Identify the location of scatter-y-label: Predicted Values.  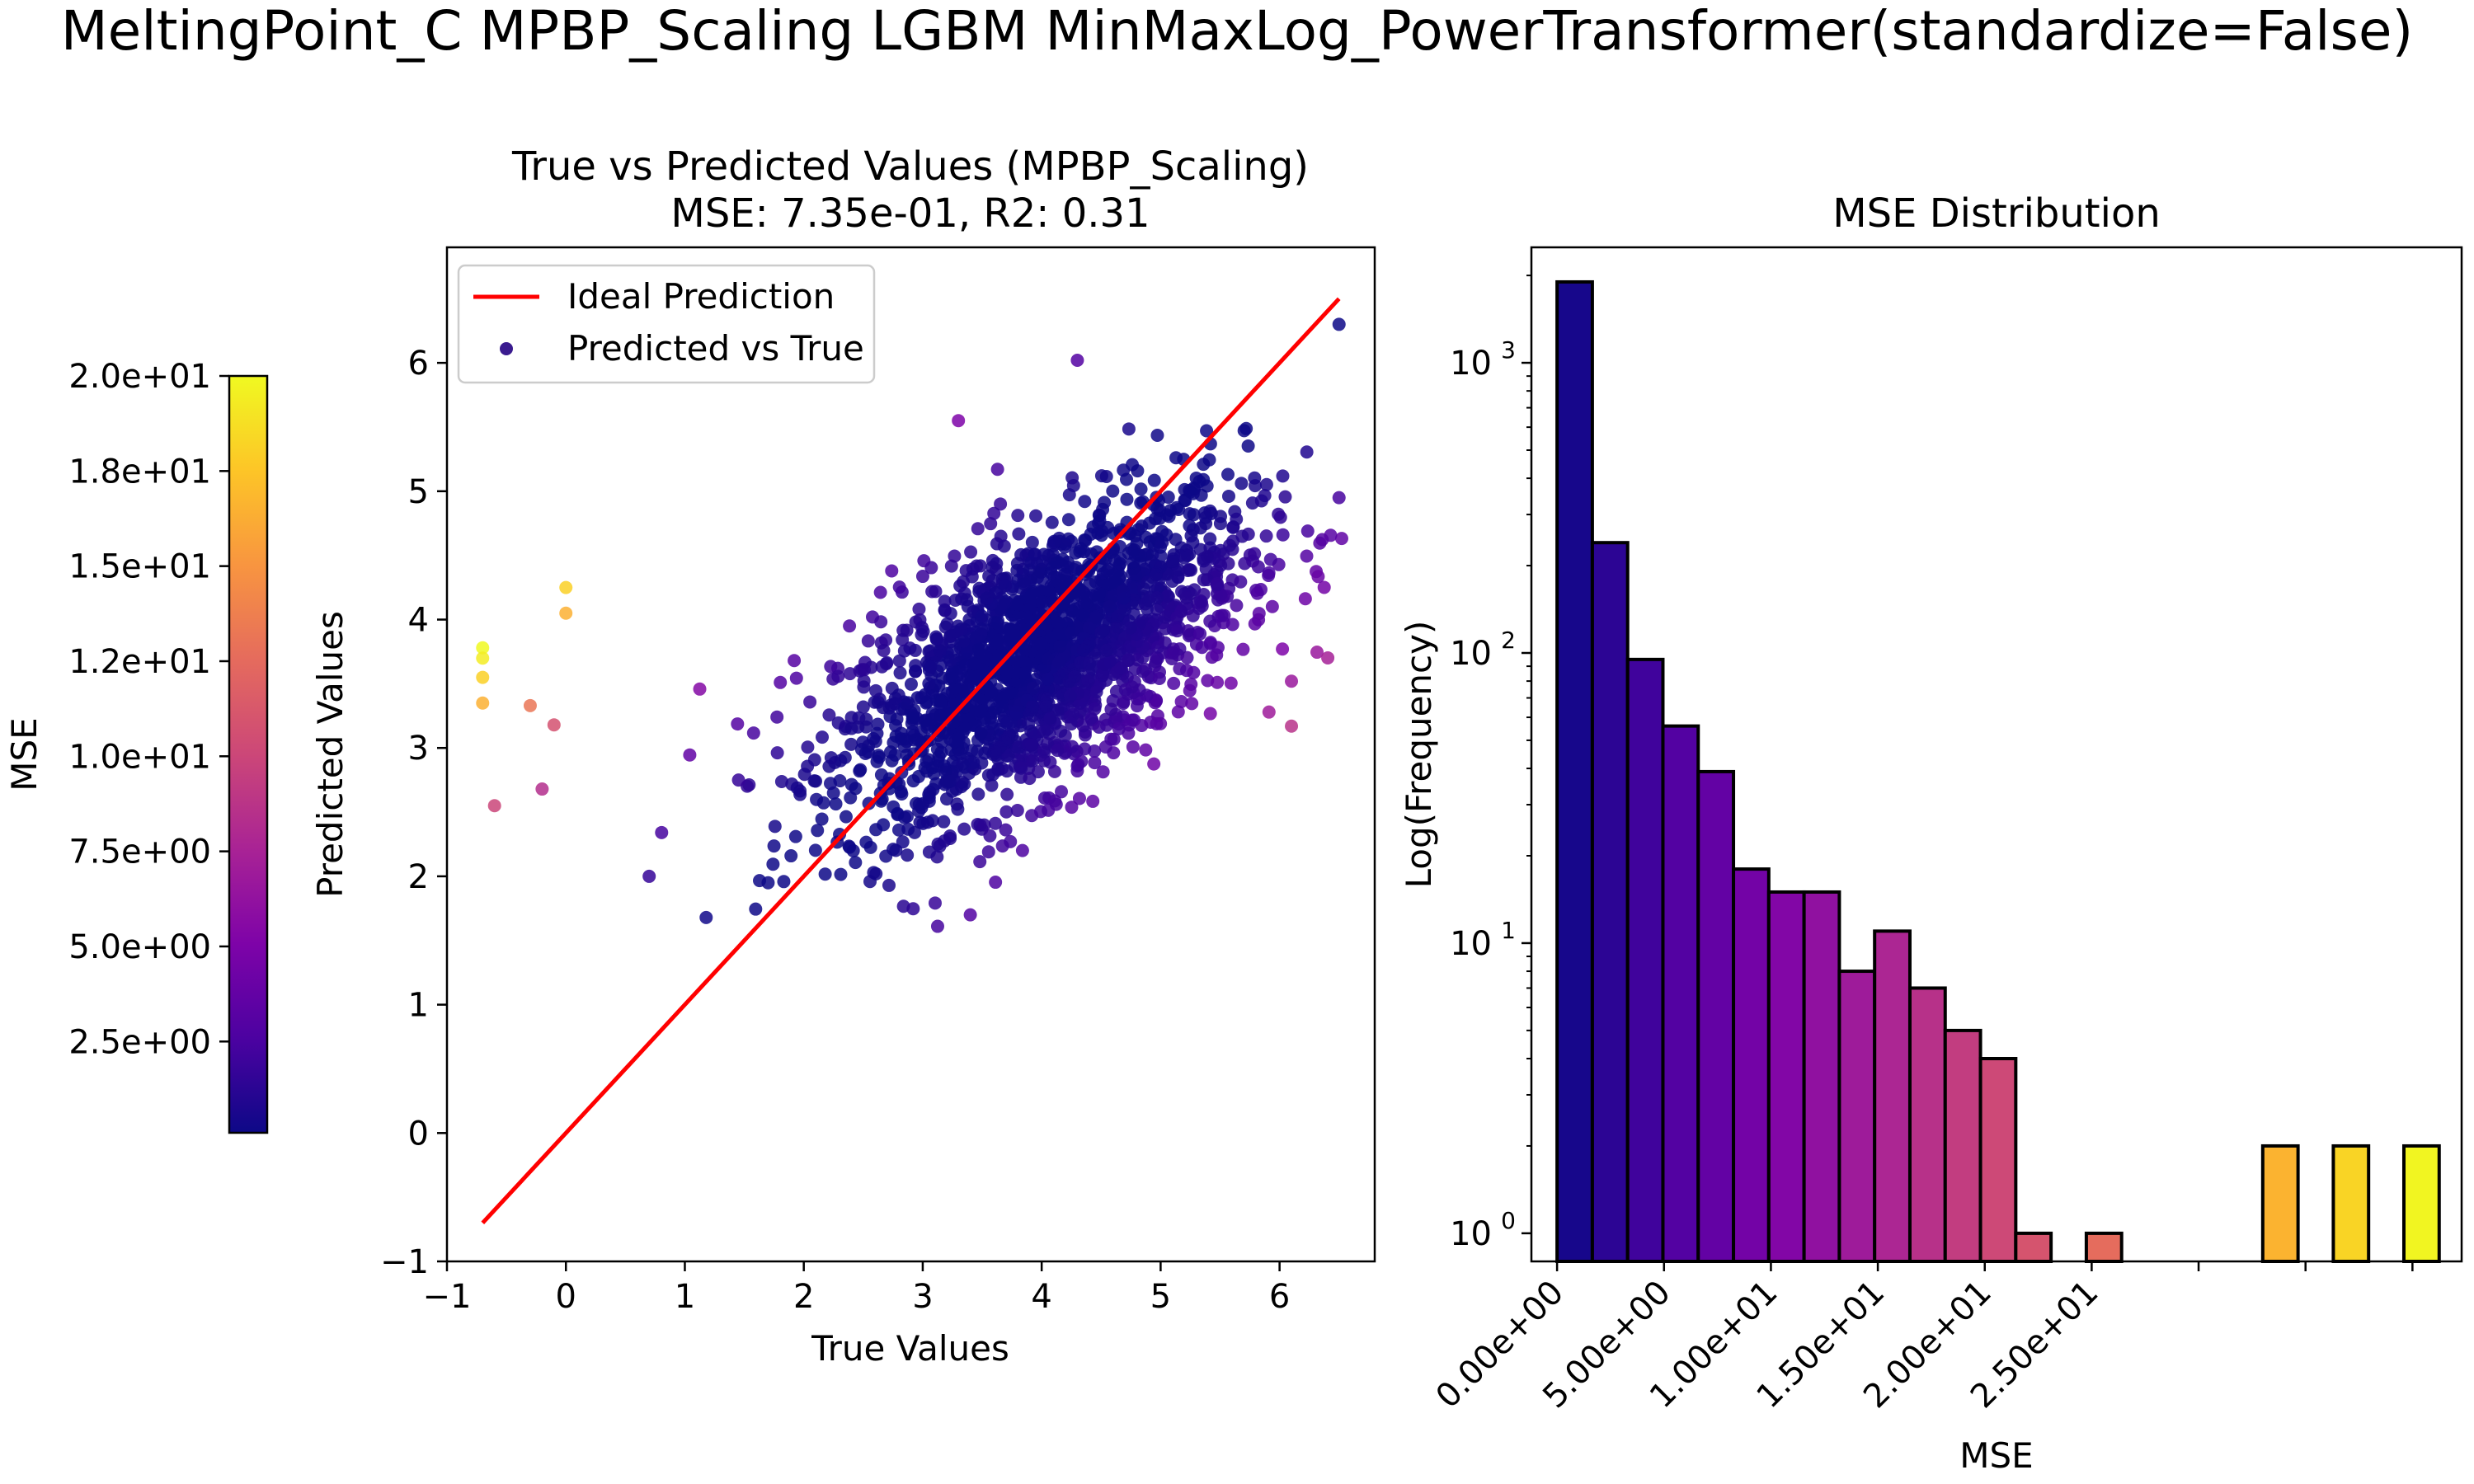
(330, 754).